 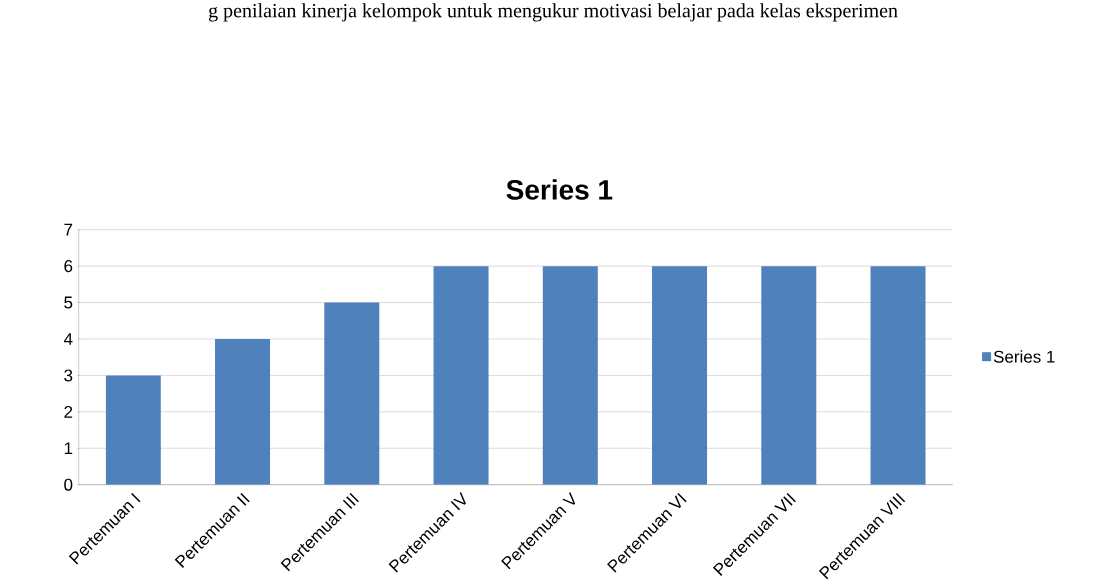 What do you see at coordinates (553, 12) in the screenshot?
I see `text: g penilaian kinerja kelompok untuk mengukur motivasi belajar pada kelas eksperimen` at bounding box center [553, 12].